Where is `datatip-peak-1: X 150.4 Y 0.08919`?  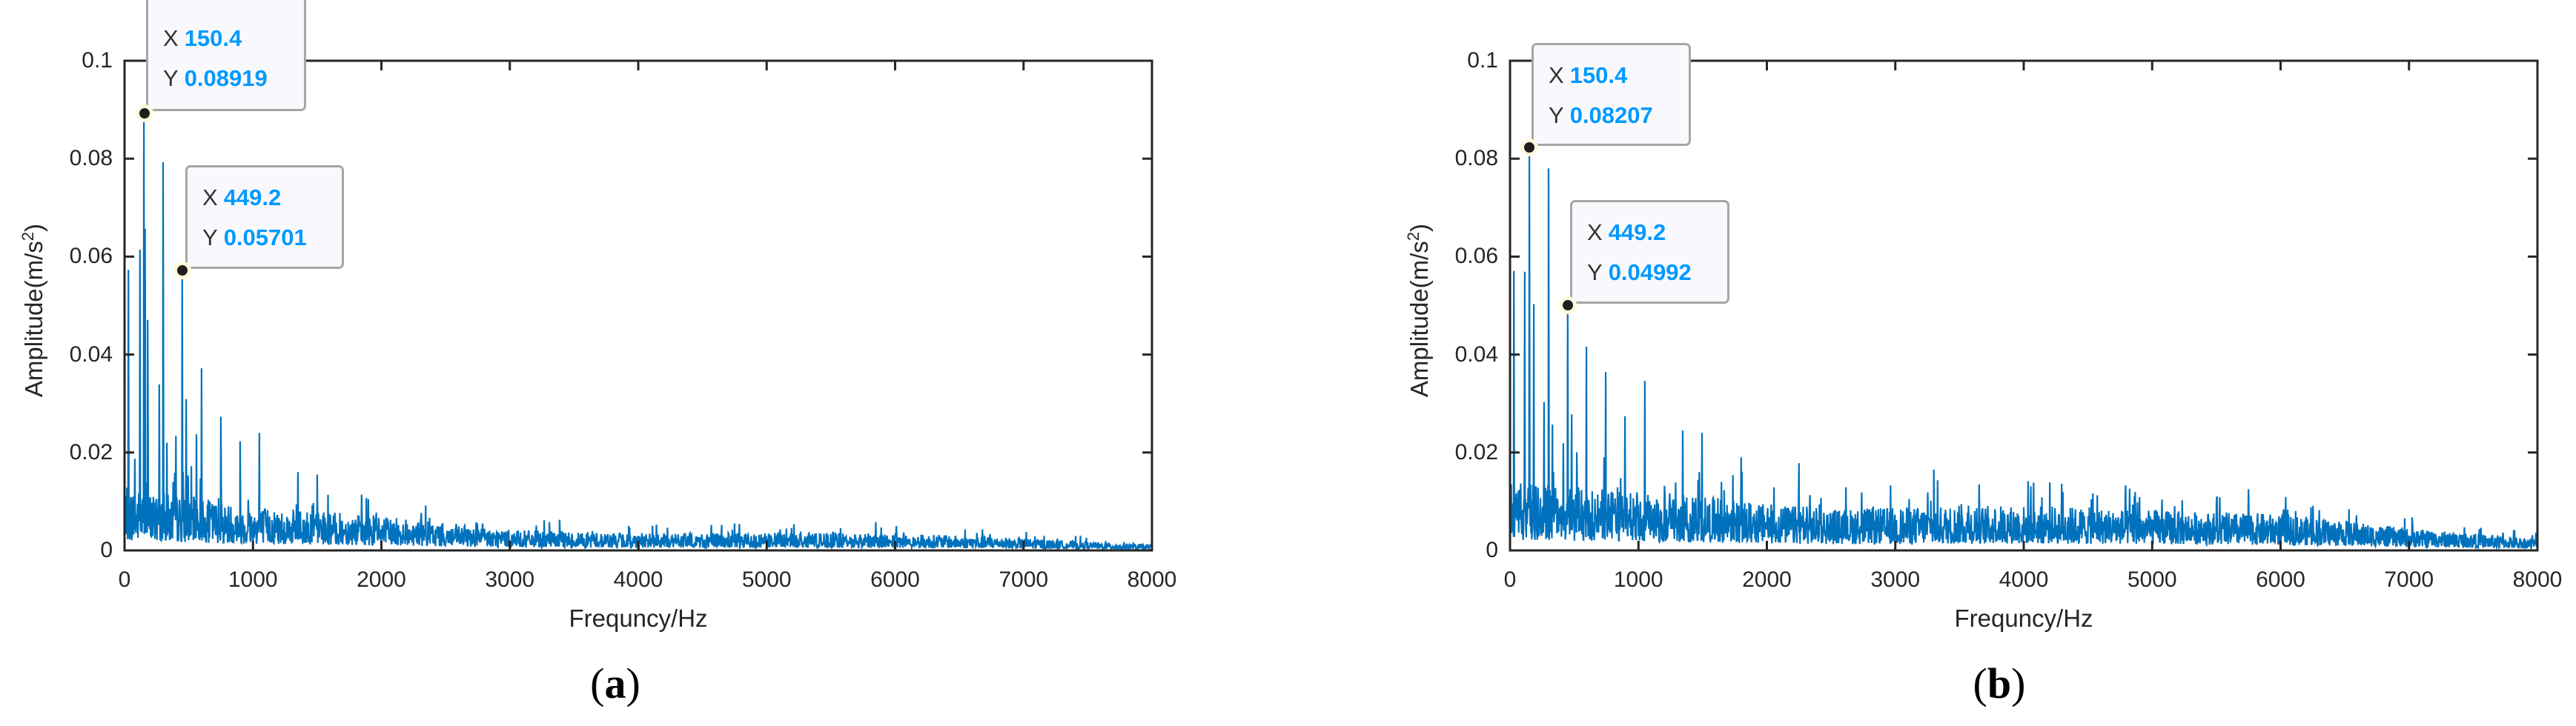
datatip-peak-1: X 150.4 Y 0.08919 is located at coordinates (226, 55).